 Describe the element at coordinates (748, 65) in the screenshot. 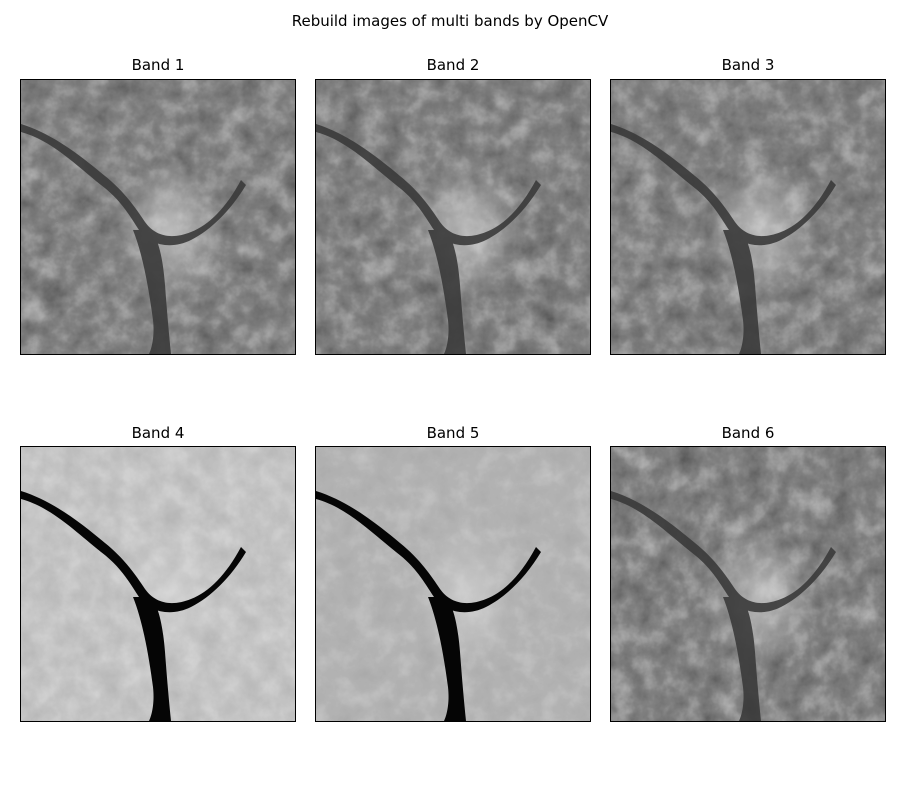

I see `panel-title: Band 3` at that location.